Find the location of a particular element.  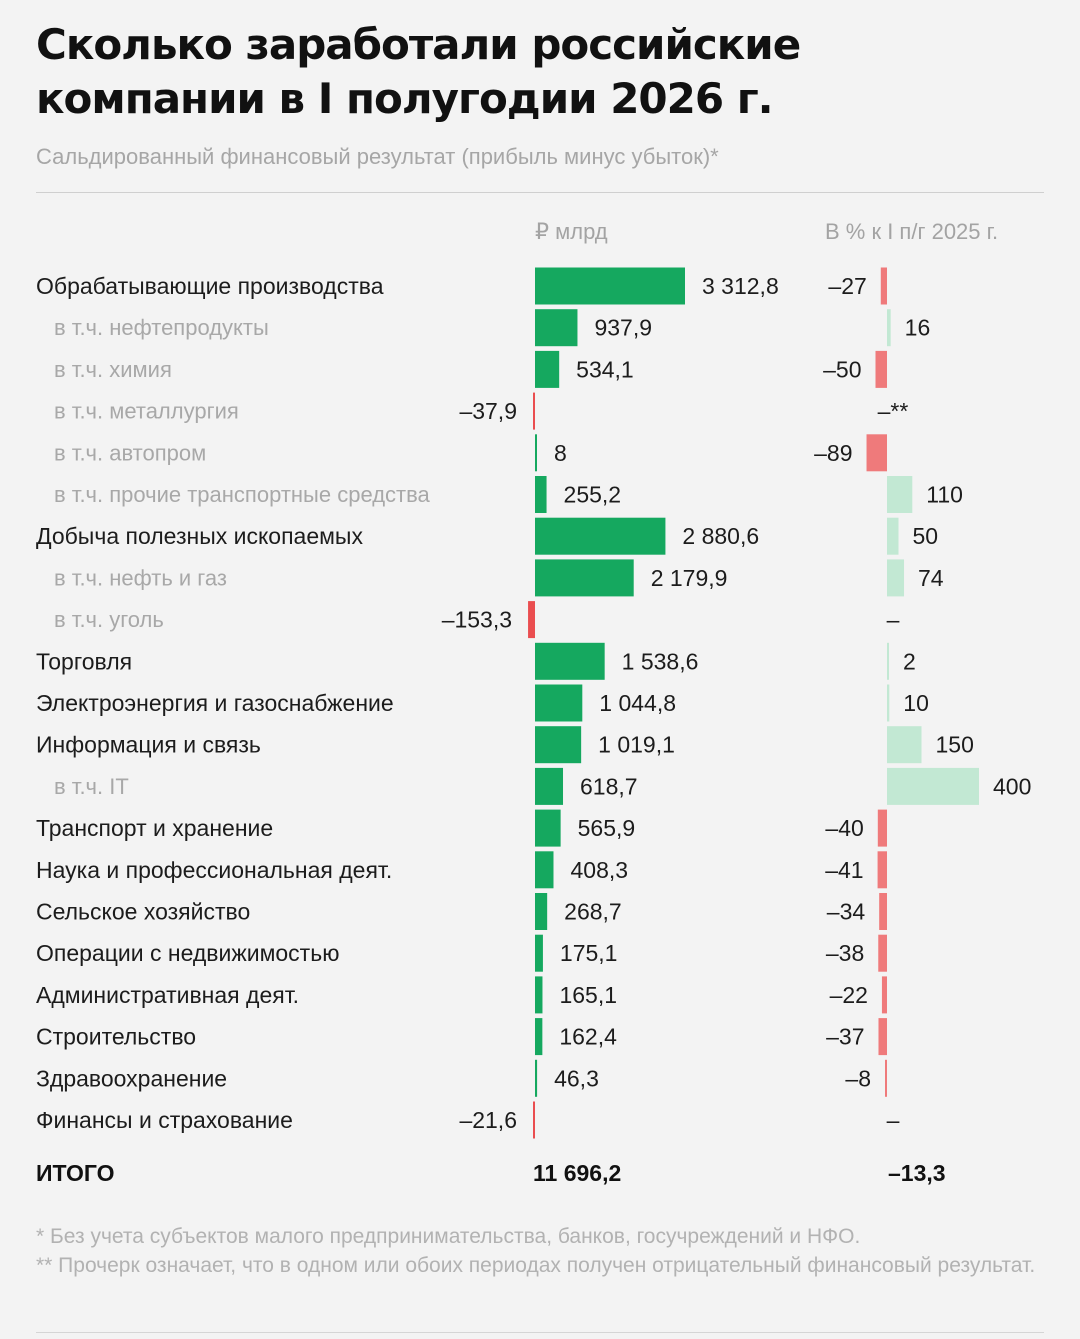

abs-value-label: 618,7 is located at coordinates (609, 786).